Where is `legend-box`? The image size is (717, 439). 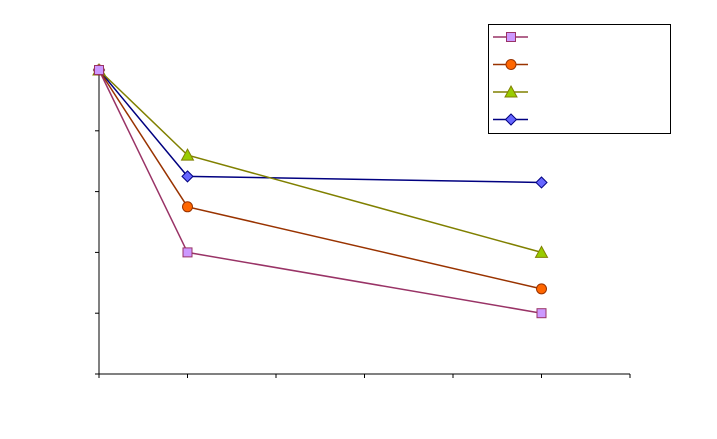 legend-box is located at coordinates (579, 79).